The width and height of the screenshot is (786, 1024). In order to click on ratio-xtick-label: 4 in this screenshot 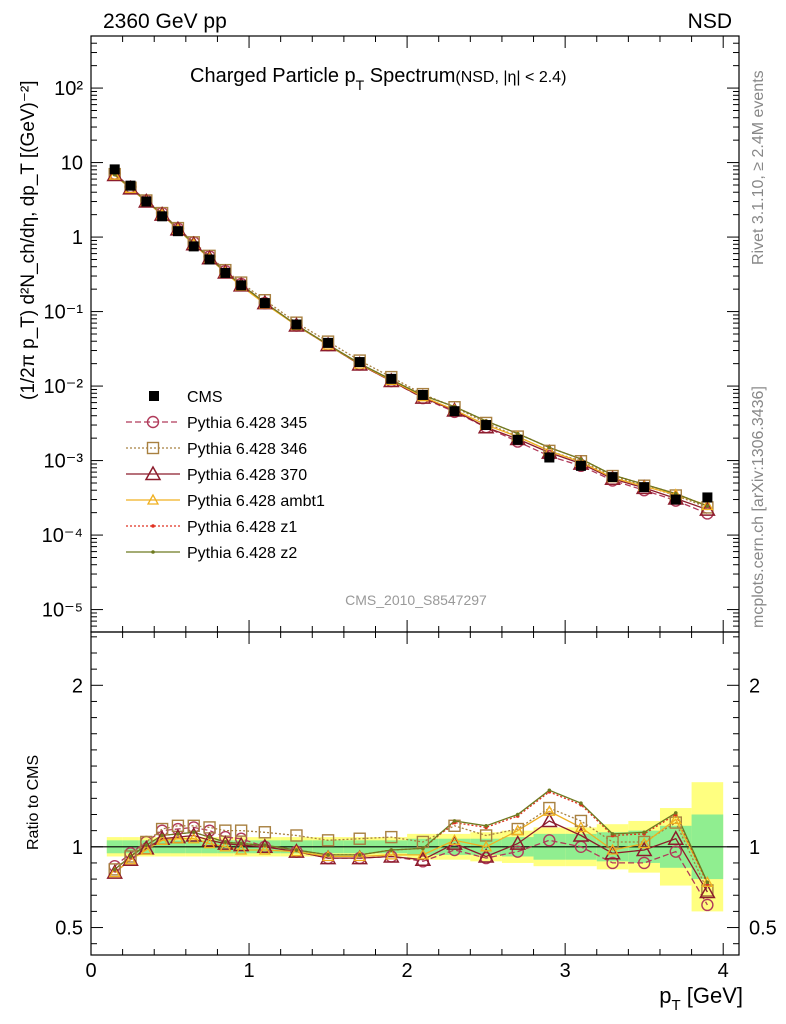, I will do `click(723, 971)`.